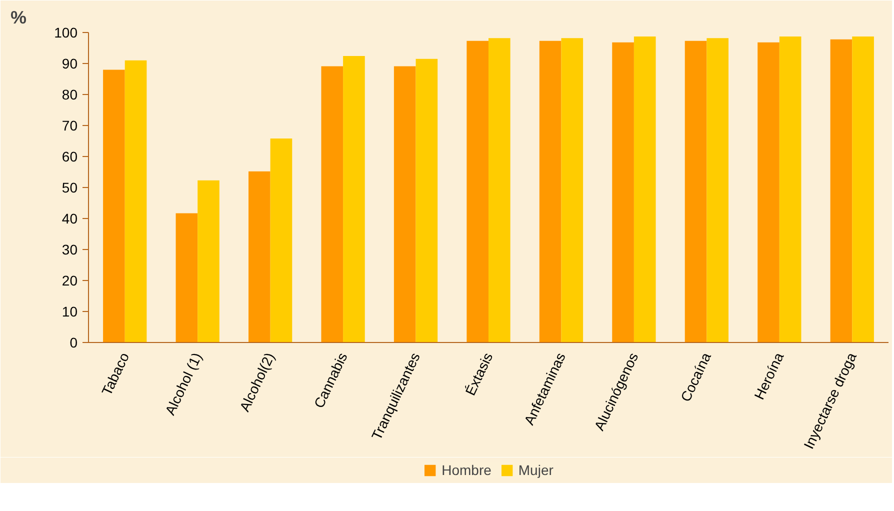  What do you see at coordinates (70, 250) in the screenshot?
I see `y-tick-label: 30` at bounding box center [70, 250].